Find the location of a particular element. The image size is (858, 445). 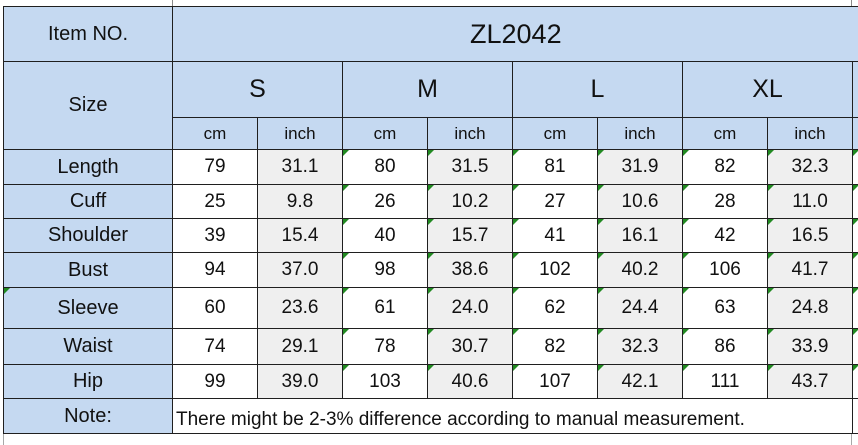

size-col-header-xl: XL is located at coordinates (767, 89).